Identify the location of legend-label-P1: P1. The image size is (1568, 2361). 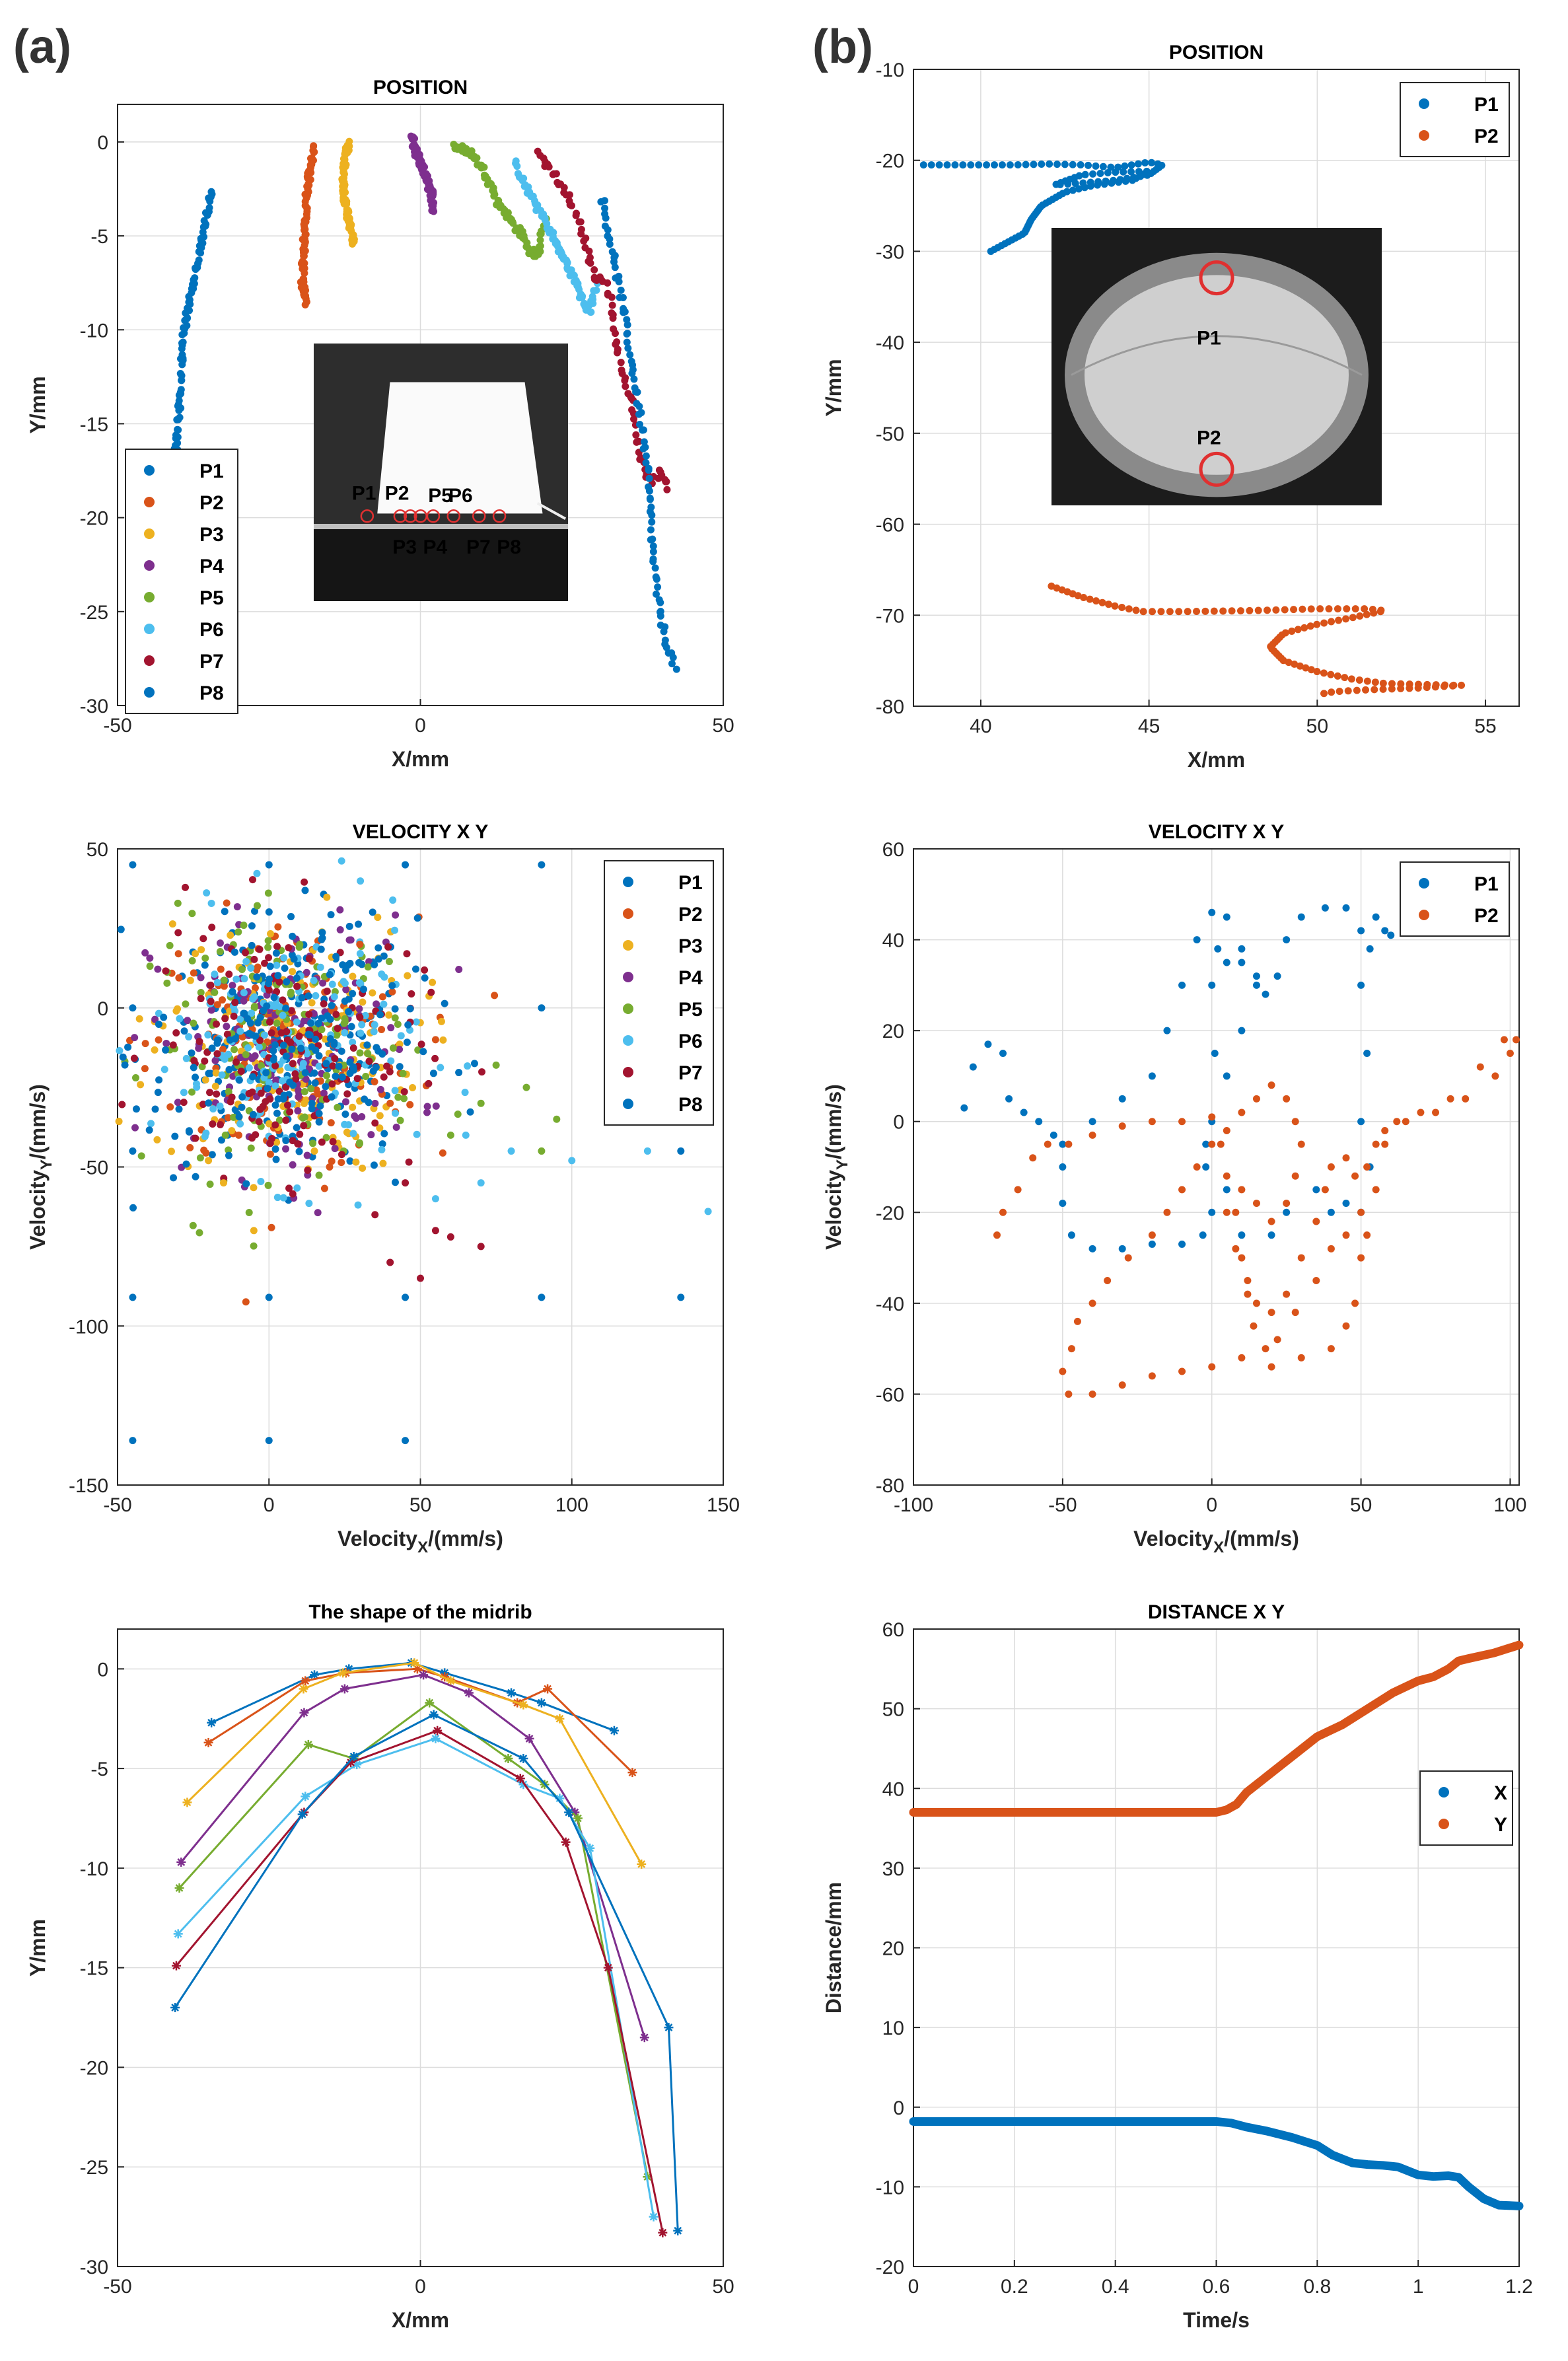
(211, 471).